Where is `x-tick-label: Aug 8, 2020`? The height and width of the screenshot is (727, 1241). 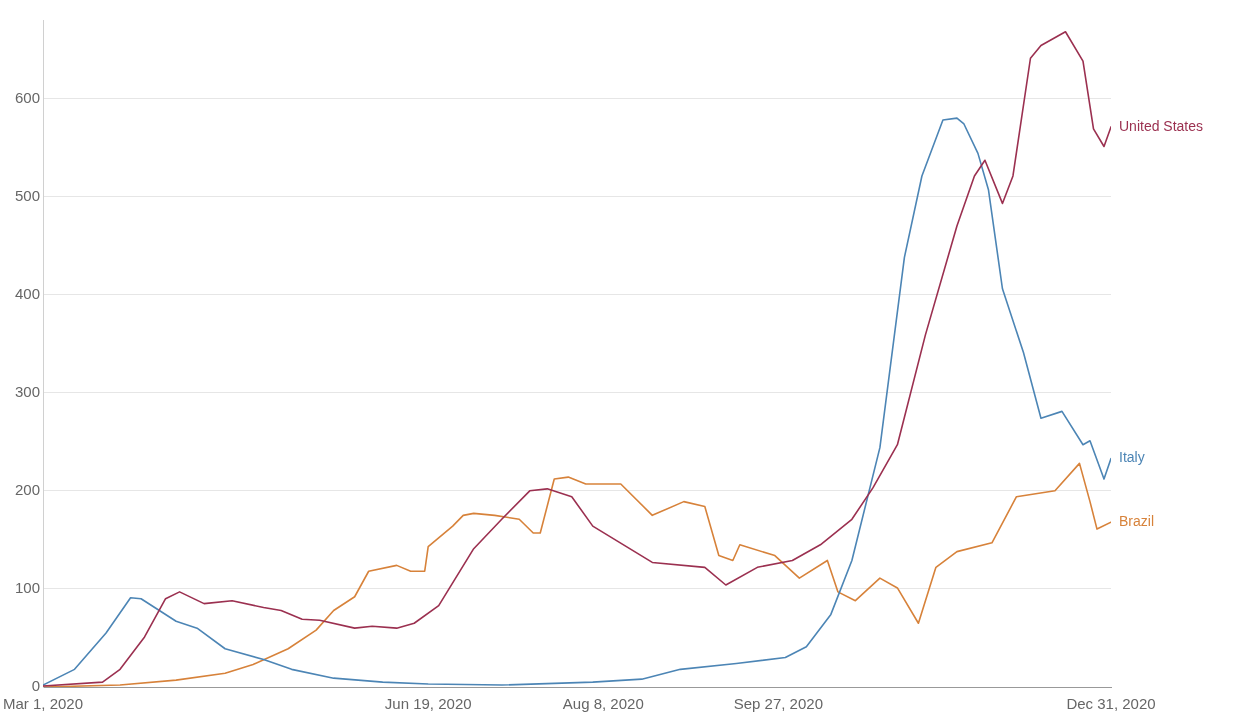 x-tick-label: Aug 8, 2020 is located at coordinates (603, 704).